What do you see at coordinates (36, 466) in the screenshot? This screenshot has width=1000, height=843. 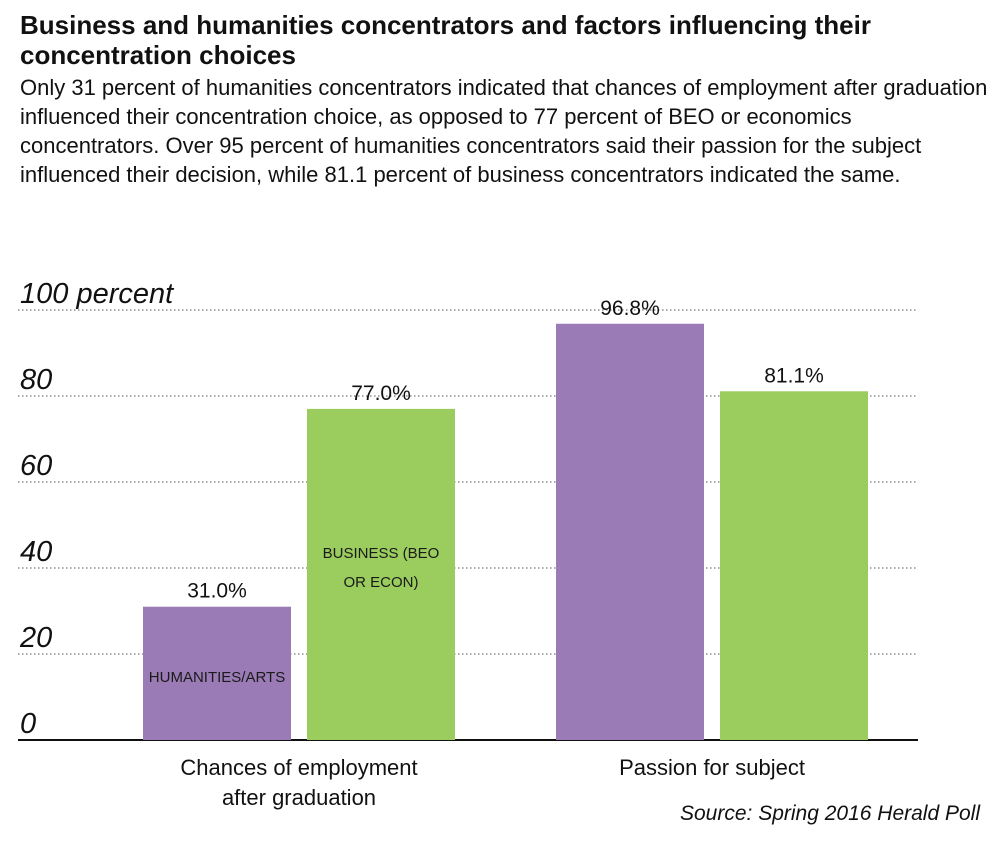 I see `y-tick-label: 60` at bounding box center [36, 466].